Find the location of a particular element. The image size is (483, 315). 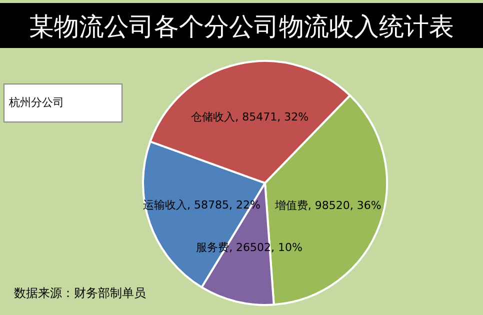

chart-title: 某物流公司各个分公司物流收入统计表 is located at coordinates (241, 26).